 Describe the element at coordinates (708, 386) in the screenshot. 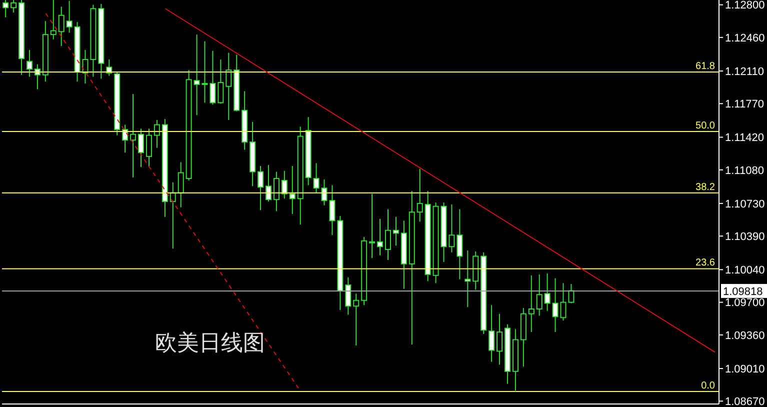

I see `annotation: 0.0` at that location.